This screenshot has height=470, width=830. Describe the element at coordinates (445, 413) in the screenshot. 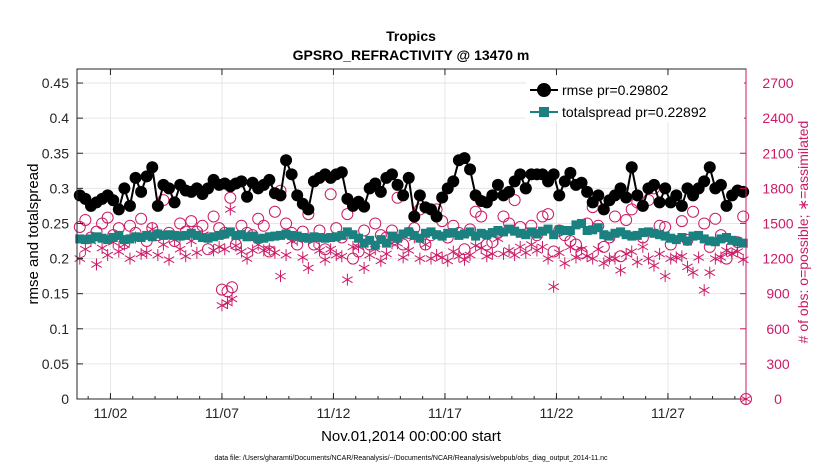

I see `x-tick-label: 11/17` at that location.